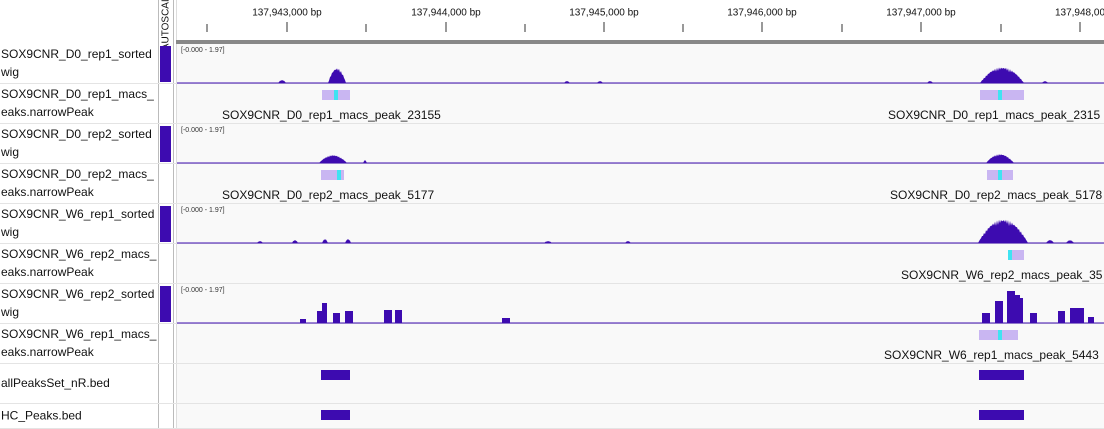 The image size is (1104, 429). I want to click on track-name: SOX9CNR_D0_rep2_macs_, so click(77, 174).